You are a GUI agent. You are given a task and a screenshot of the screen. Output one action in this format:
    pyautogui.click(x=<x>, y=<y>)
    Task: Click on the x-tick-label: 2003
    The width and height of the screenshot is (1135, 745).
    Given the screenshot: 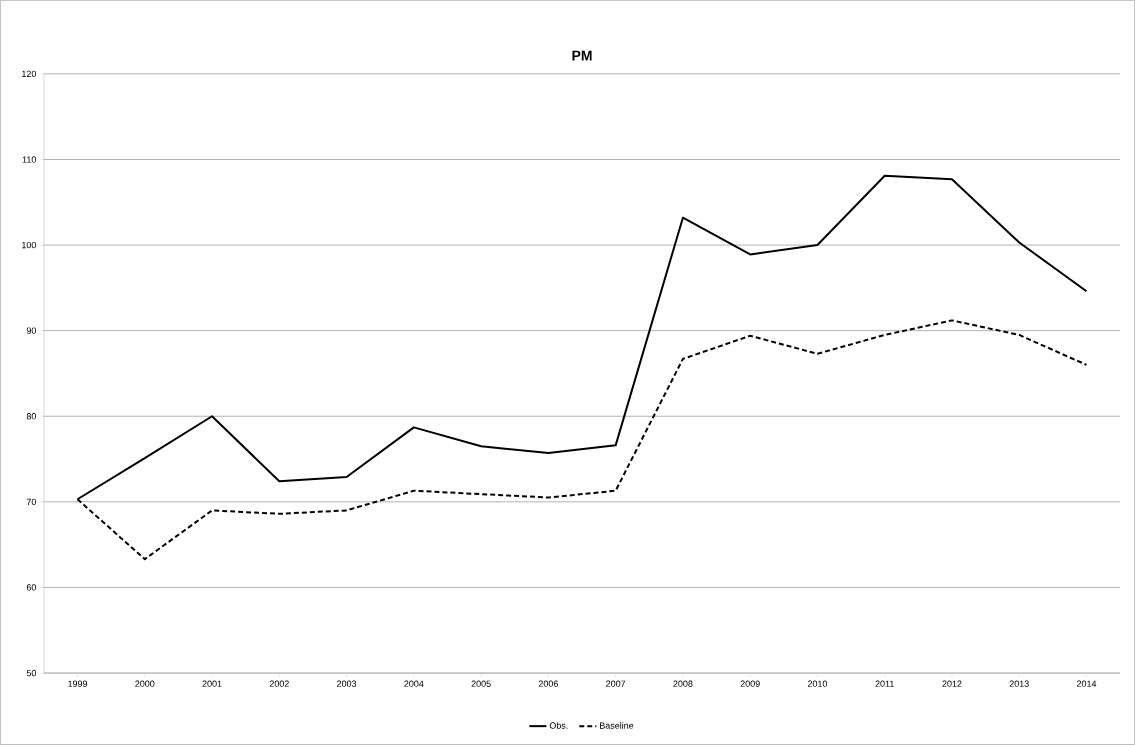 What is the action you would take?
    pyautogui.click(x=347, y=683)
    